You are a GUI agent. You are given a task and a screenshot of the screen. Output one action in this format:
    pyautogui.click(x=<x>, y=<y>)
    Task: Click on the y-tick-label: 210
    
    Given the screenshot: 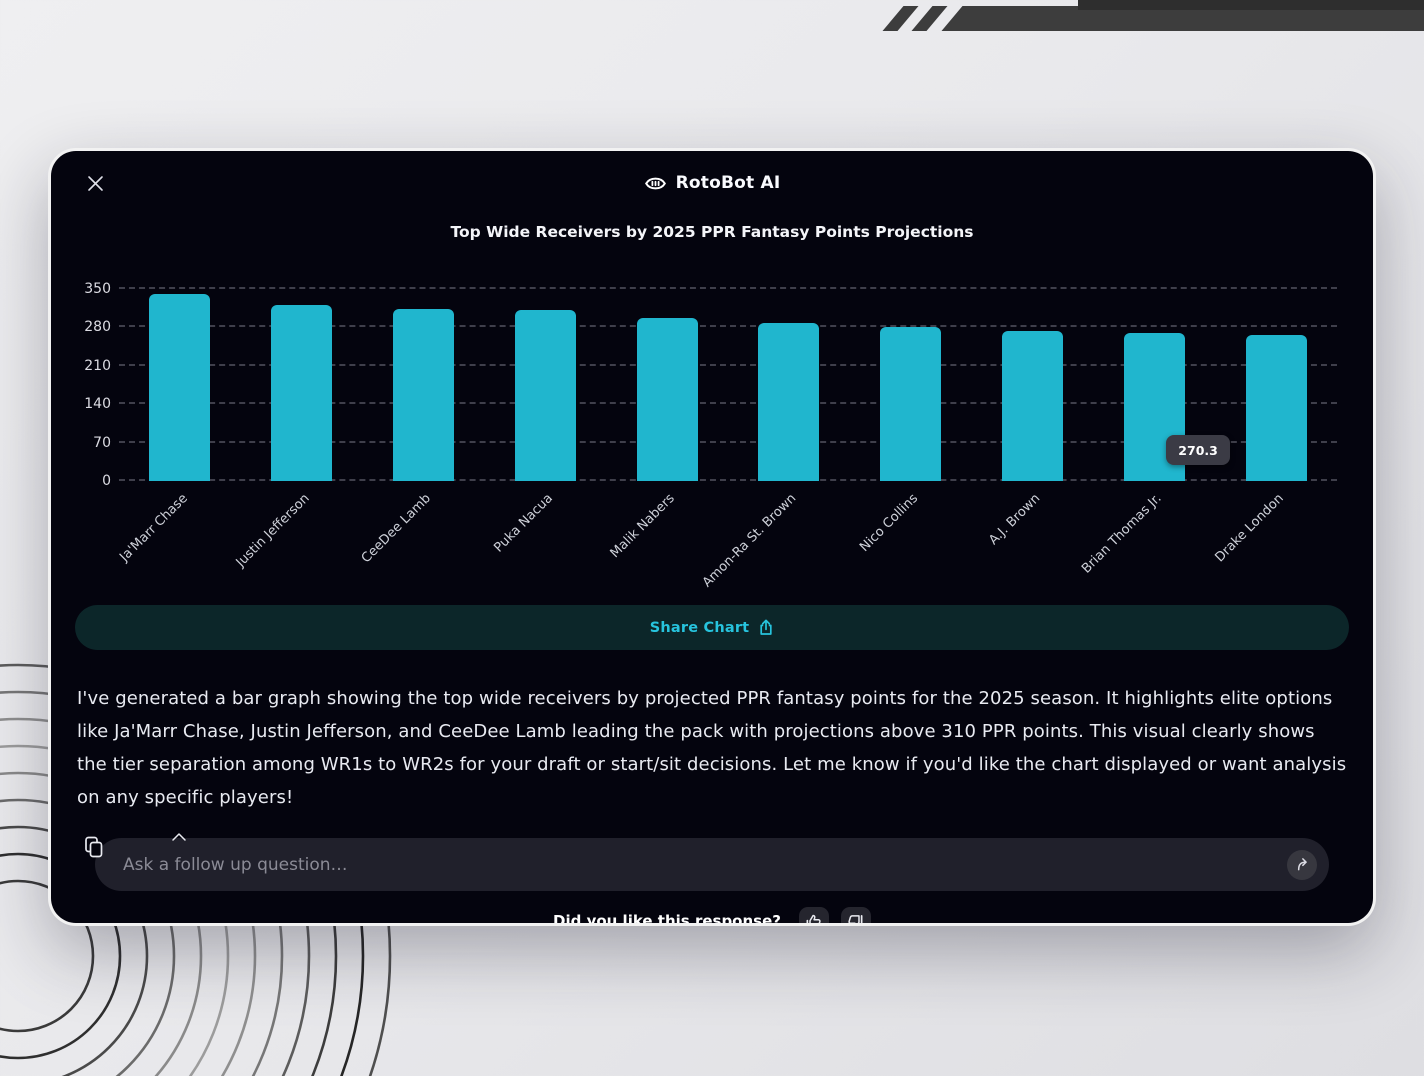 What is the action you would take?
    pyautogui.click(x=97, y=365)
    